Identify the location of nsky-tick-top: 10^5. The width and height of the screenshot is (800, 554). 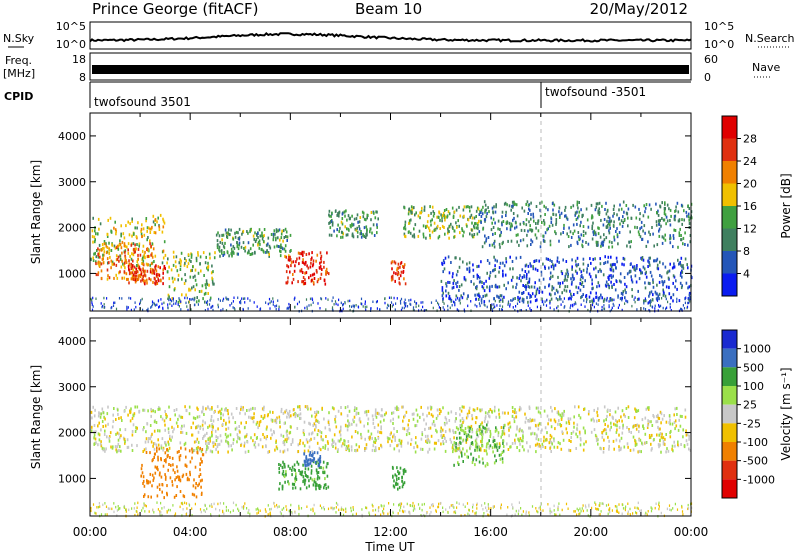
(71, 26).